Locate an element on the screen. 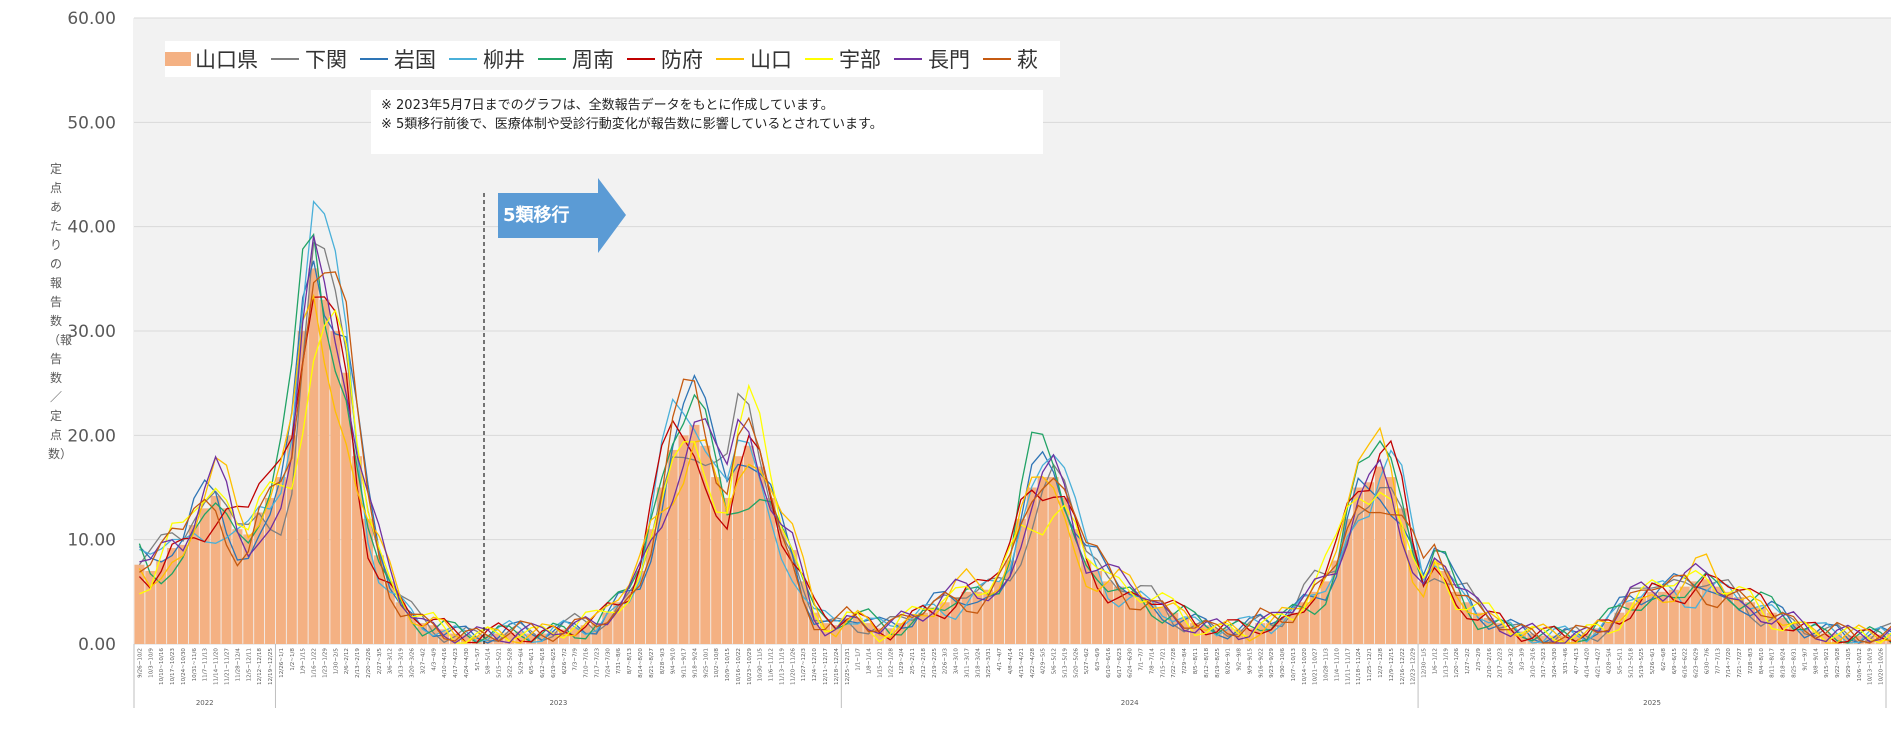  x-tick-label: 1/1~1/7 is located at coordinates (859, 659).